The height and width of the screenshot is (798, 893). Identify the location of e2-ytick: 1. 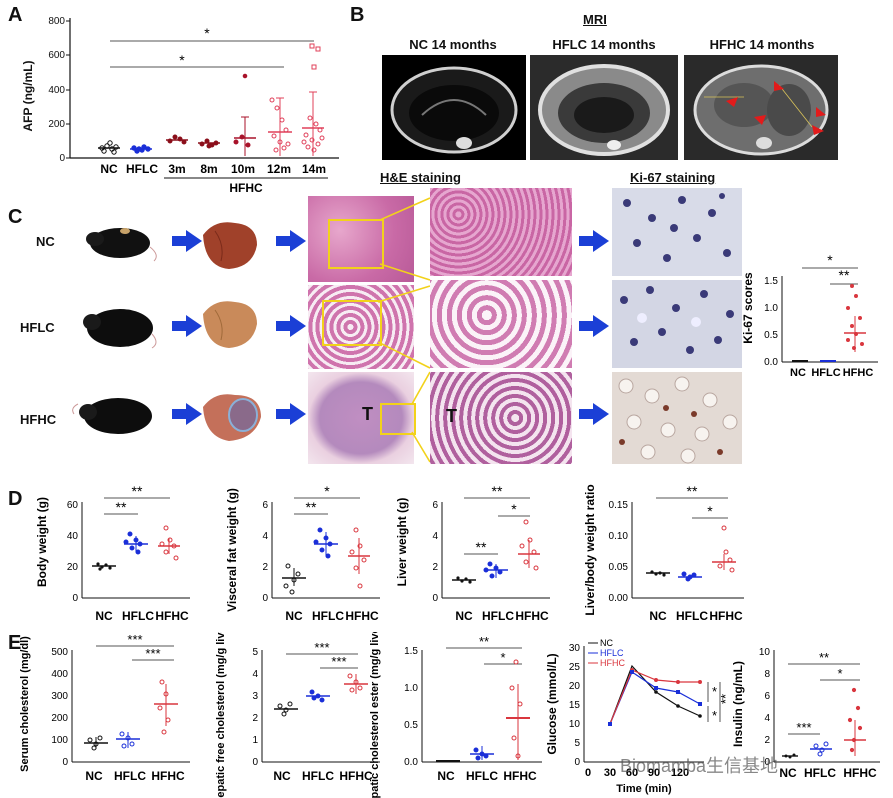
(255, 740).